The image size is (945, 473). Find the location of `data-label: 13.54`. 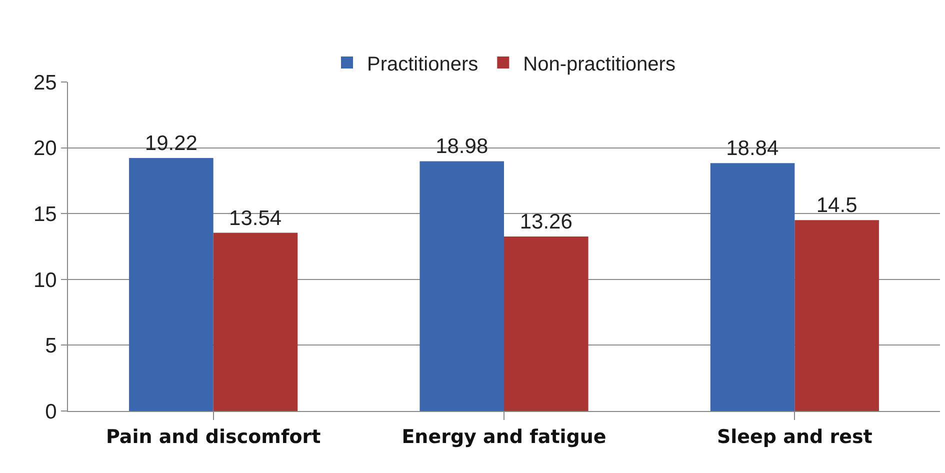

data-label: 13.54 is located at coordinates (255, 218).